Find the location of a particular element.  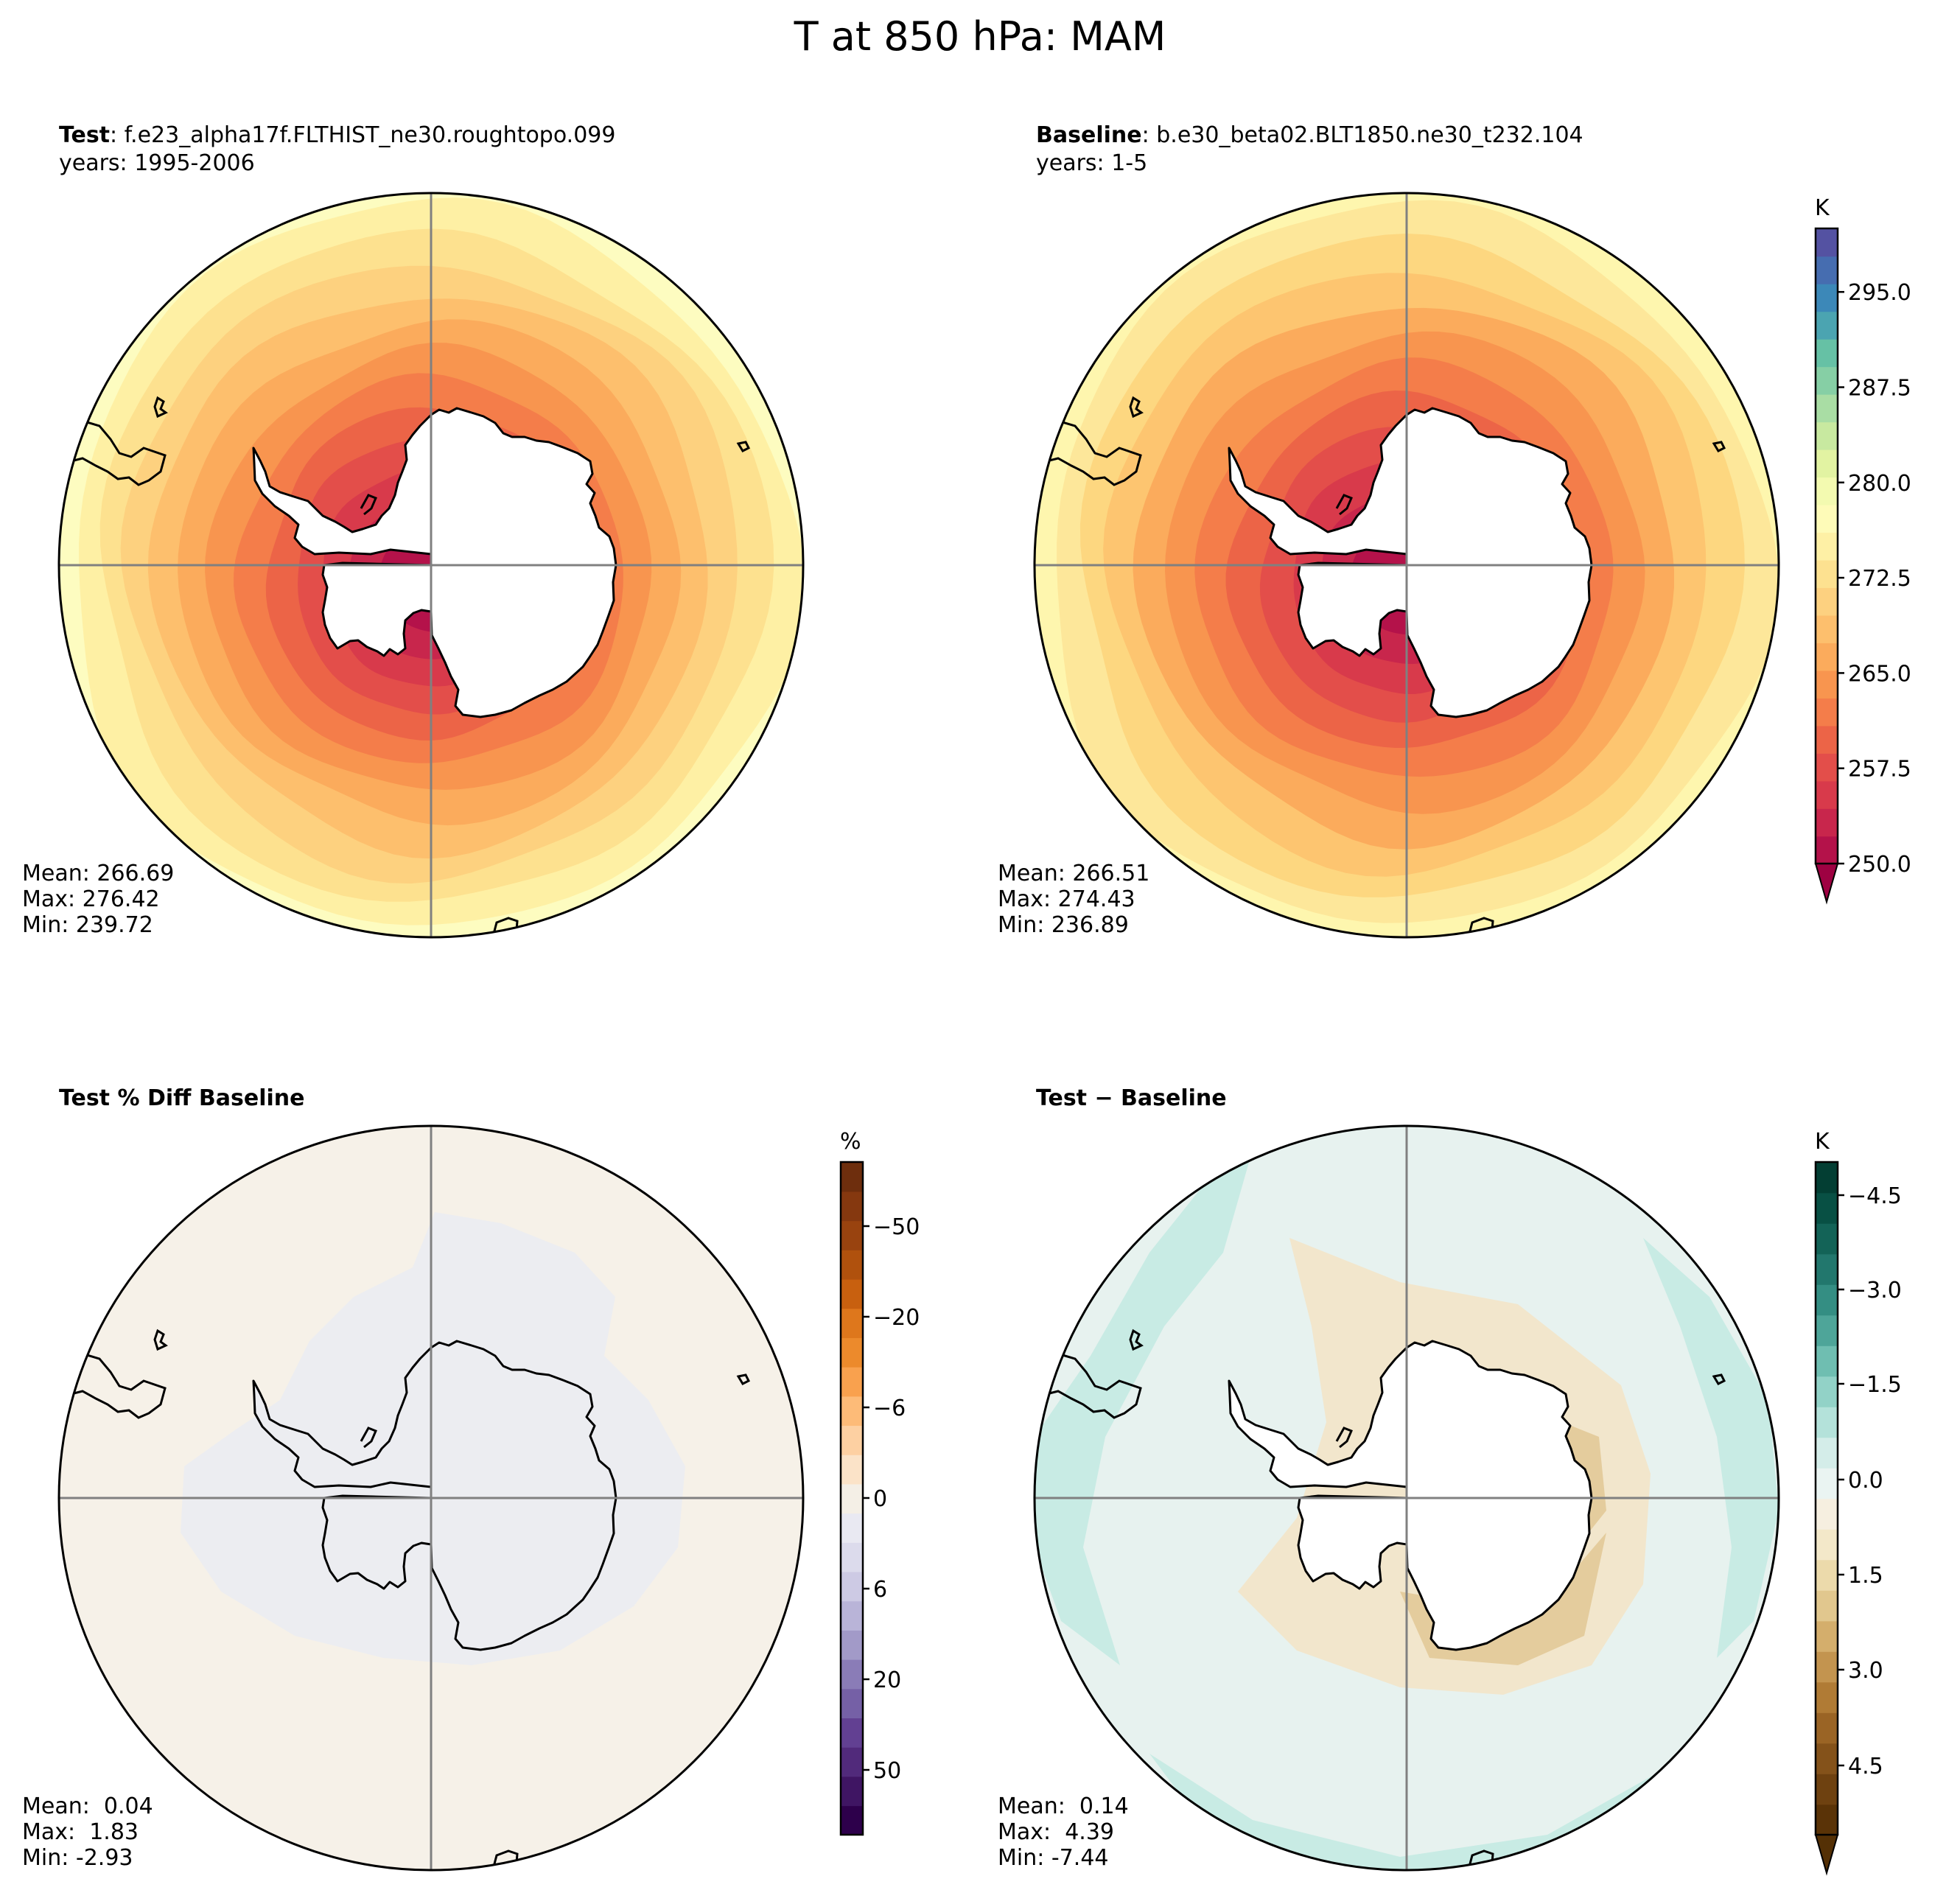

colorbar-tick-label: 280.0 is located at coordinates (1879, 484).